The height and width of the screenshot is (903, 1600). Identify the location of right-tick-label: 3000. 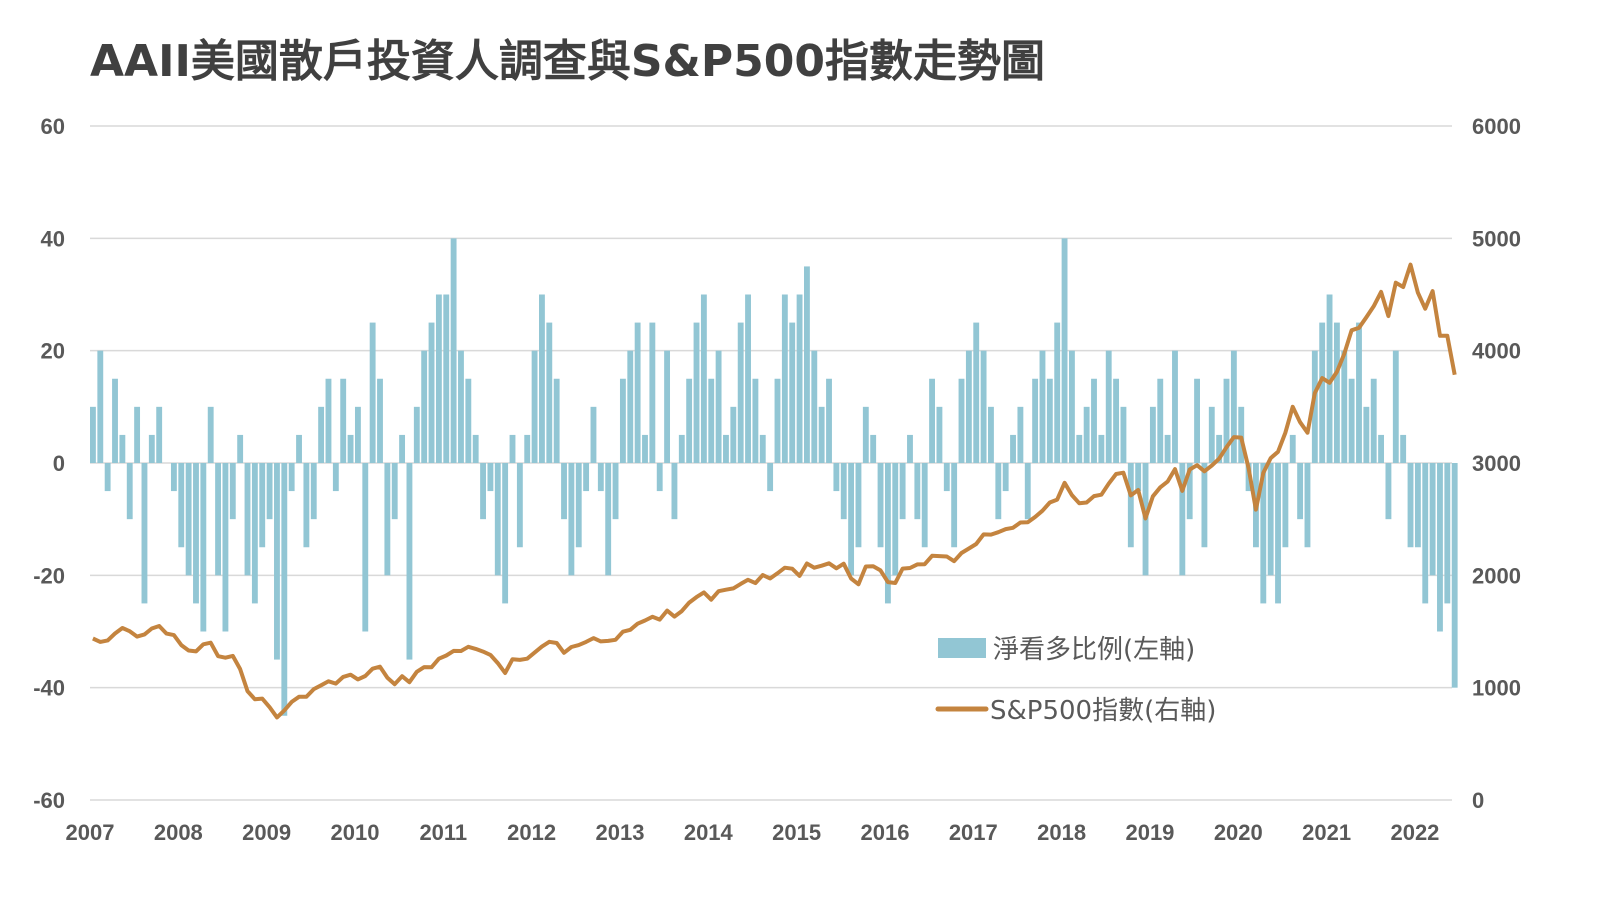
(1496, 463).